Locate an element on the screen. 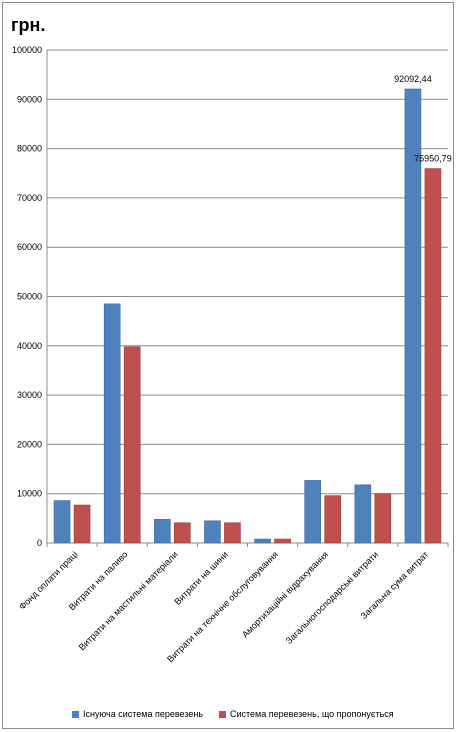 The image size is (458, 733). x-category-label: Витрати на шини is located at coordinates (201, 578).